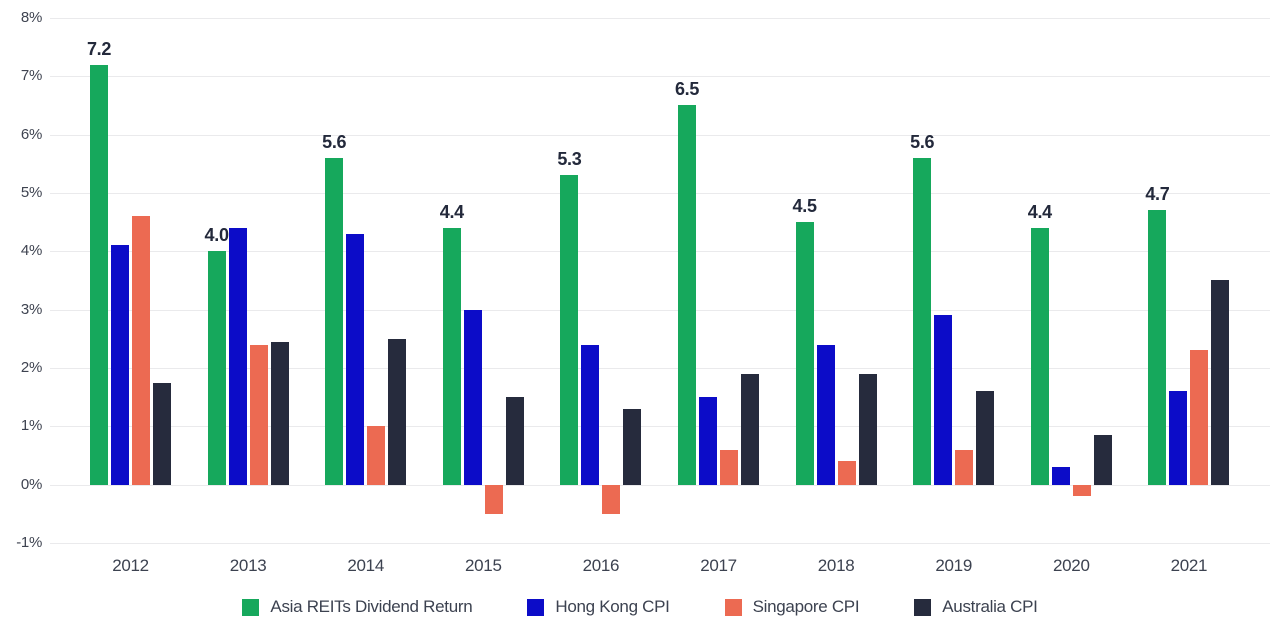 The image size is (1280, 627). I want to click on x-axis-label-2015: 2015, so click(483, 565).